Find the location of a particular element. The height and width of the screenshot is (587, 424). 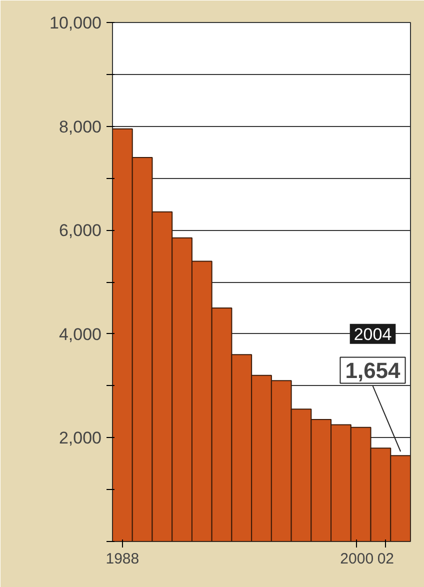

text: 6,000 is located at coordinates (80, 230).